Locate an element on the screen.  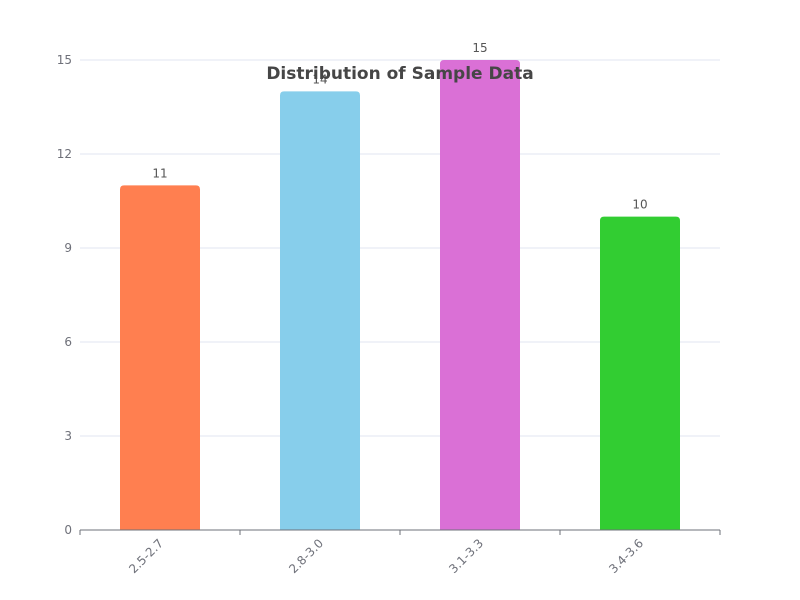
y-tick-label: 15 is located at coordinates (64, 60).